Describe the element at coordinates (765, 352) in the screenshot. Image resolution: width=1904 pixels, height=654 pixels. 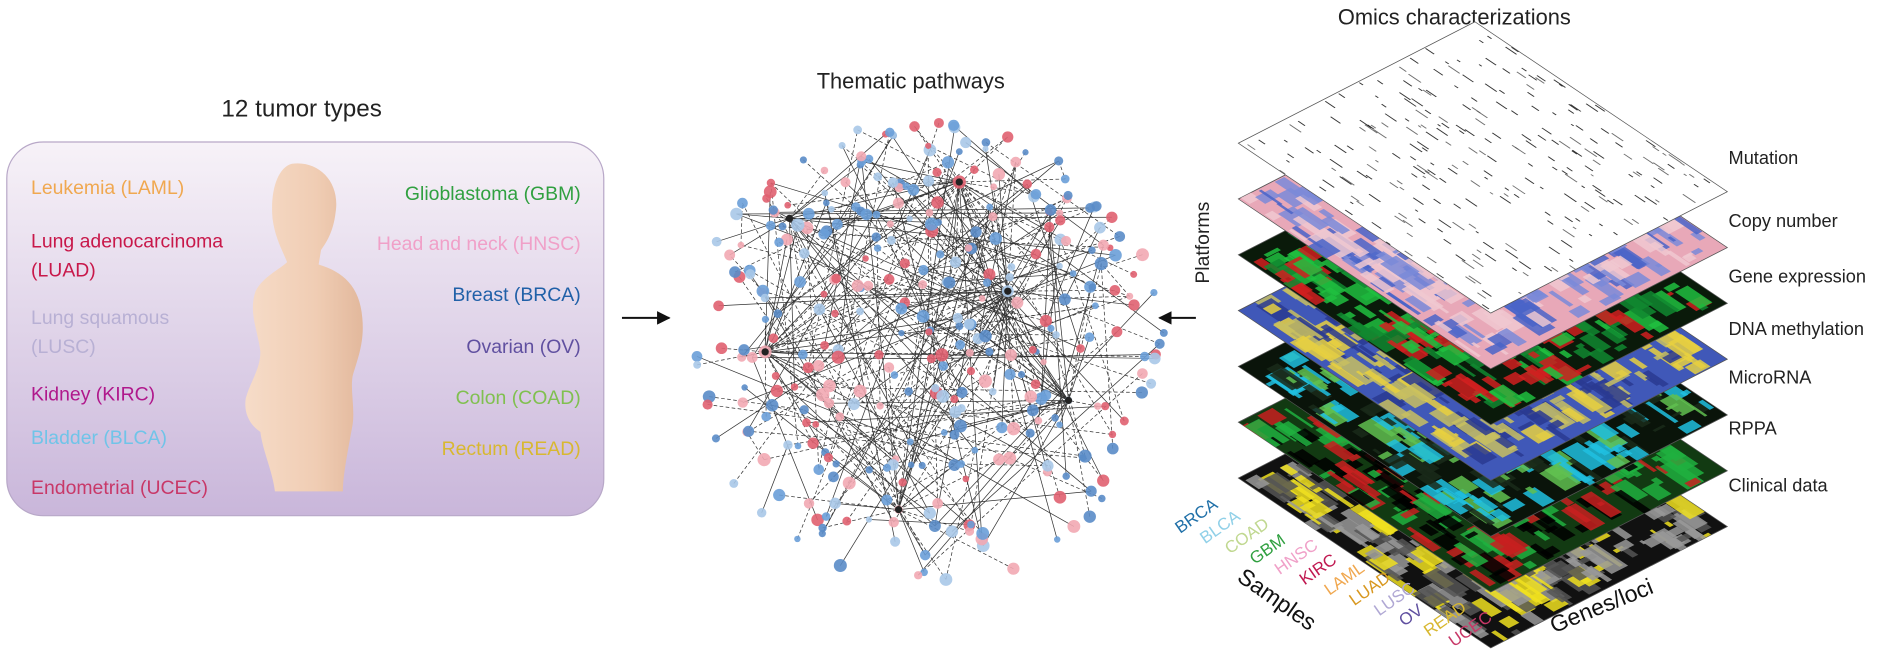
I see `hub` at that location.